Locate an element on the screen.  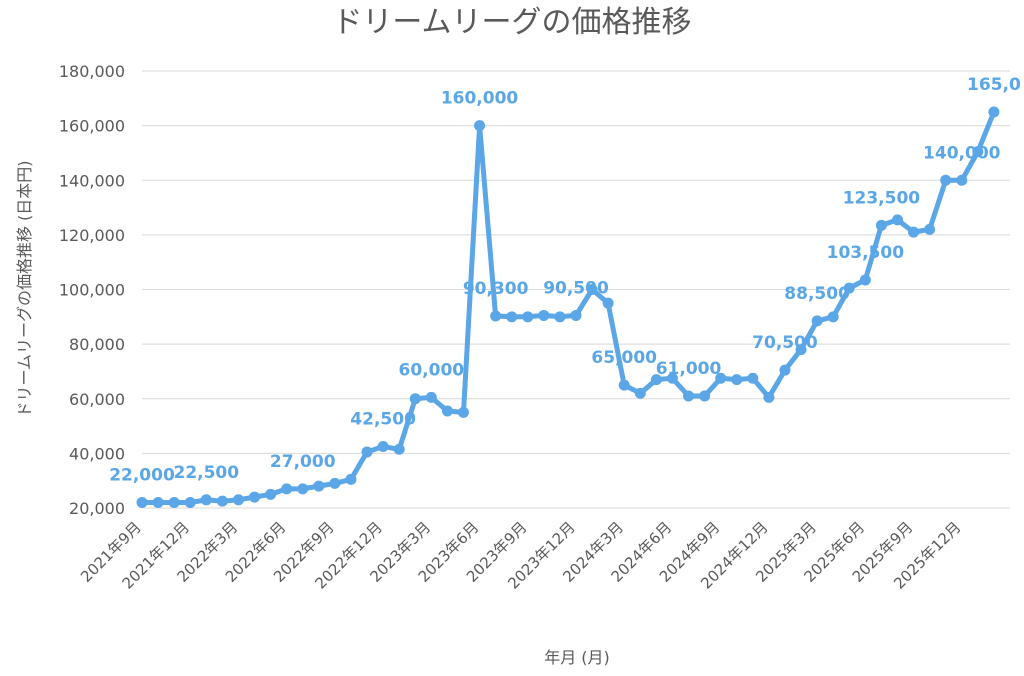
data-label: 27,000 is located at coordinates (303, 462).